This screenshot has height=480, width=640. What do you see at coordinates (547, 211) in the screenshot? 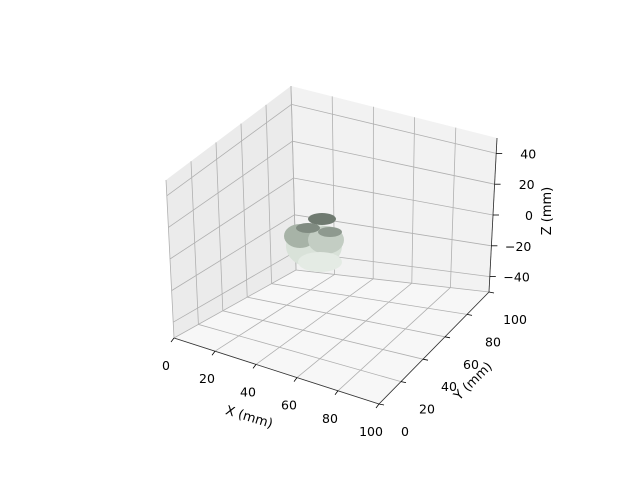
I see `z-axis-label: Z (mm)` at bounding box center [547, 211].